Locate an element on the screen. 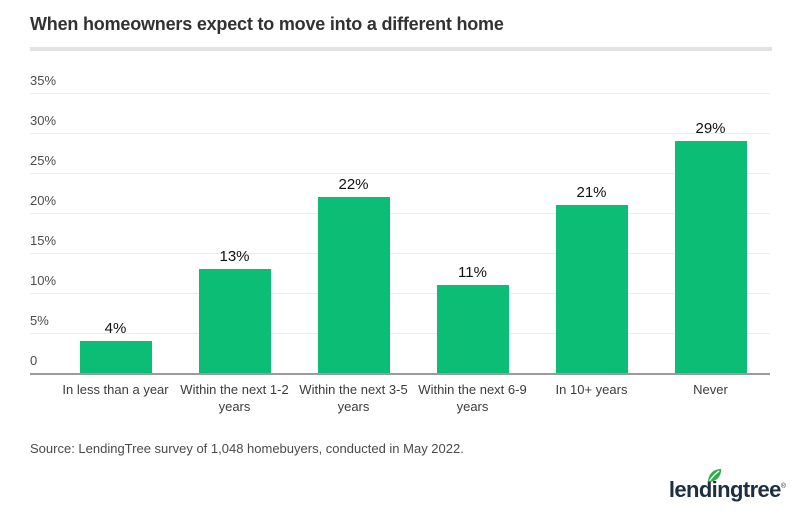  lendingtree-logo: lendingtree® is located at coordinates (727, 487).